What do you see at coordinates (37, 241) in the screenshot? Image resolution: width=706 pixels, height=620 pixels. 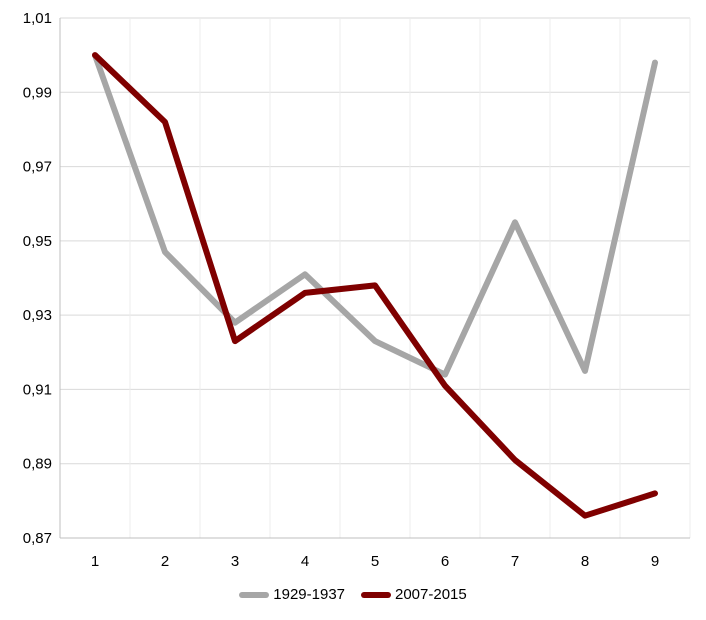 I see `y-tick-label: 0,95` at bounding box center [37, 241].